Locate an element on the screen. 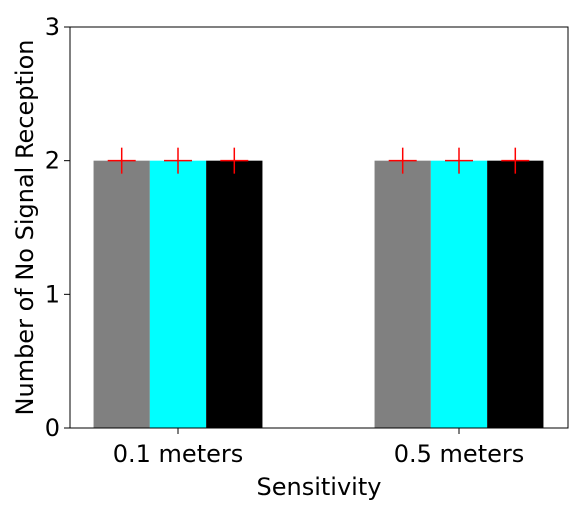 Image resolution: width=580 pixels, height=510 pixels. y-tick-label: 1 is located at coordinates (52, 294).